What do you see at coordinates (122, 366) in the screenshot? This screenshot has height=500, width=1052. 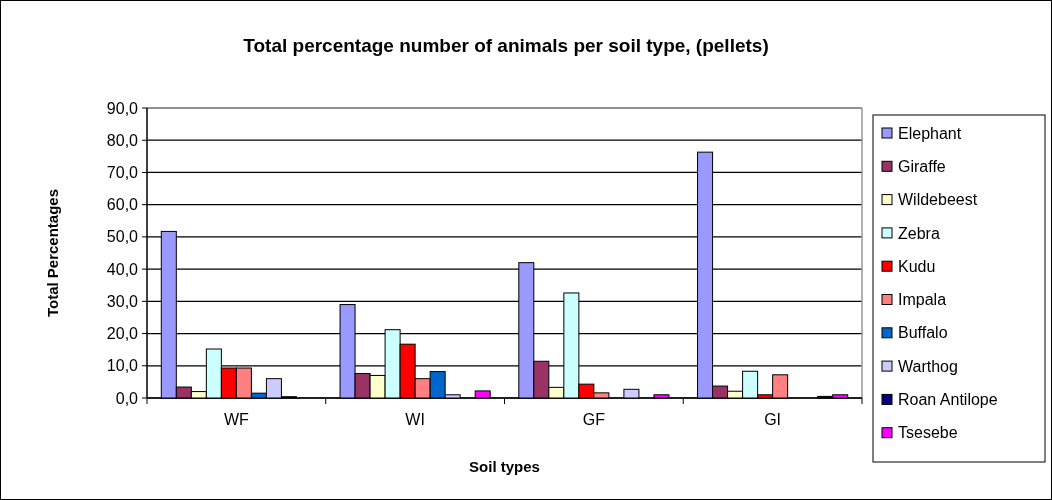 I see `y-tick-label: 10,0` at bounding box center [122, 366].